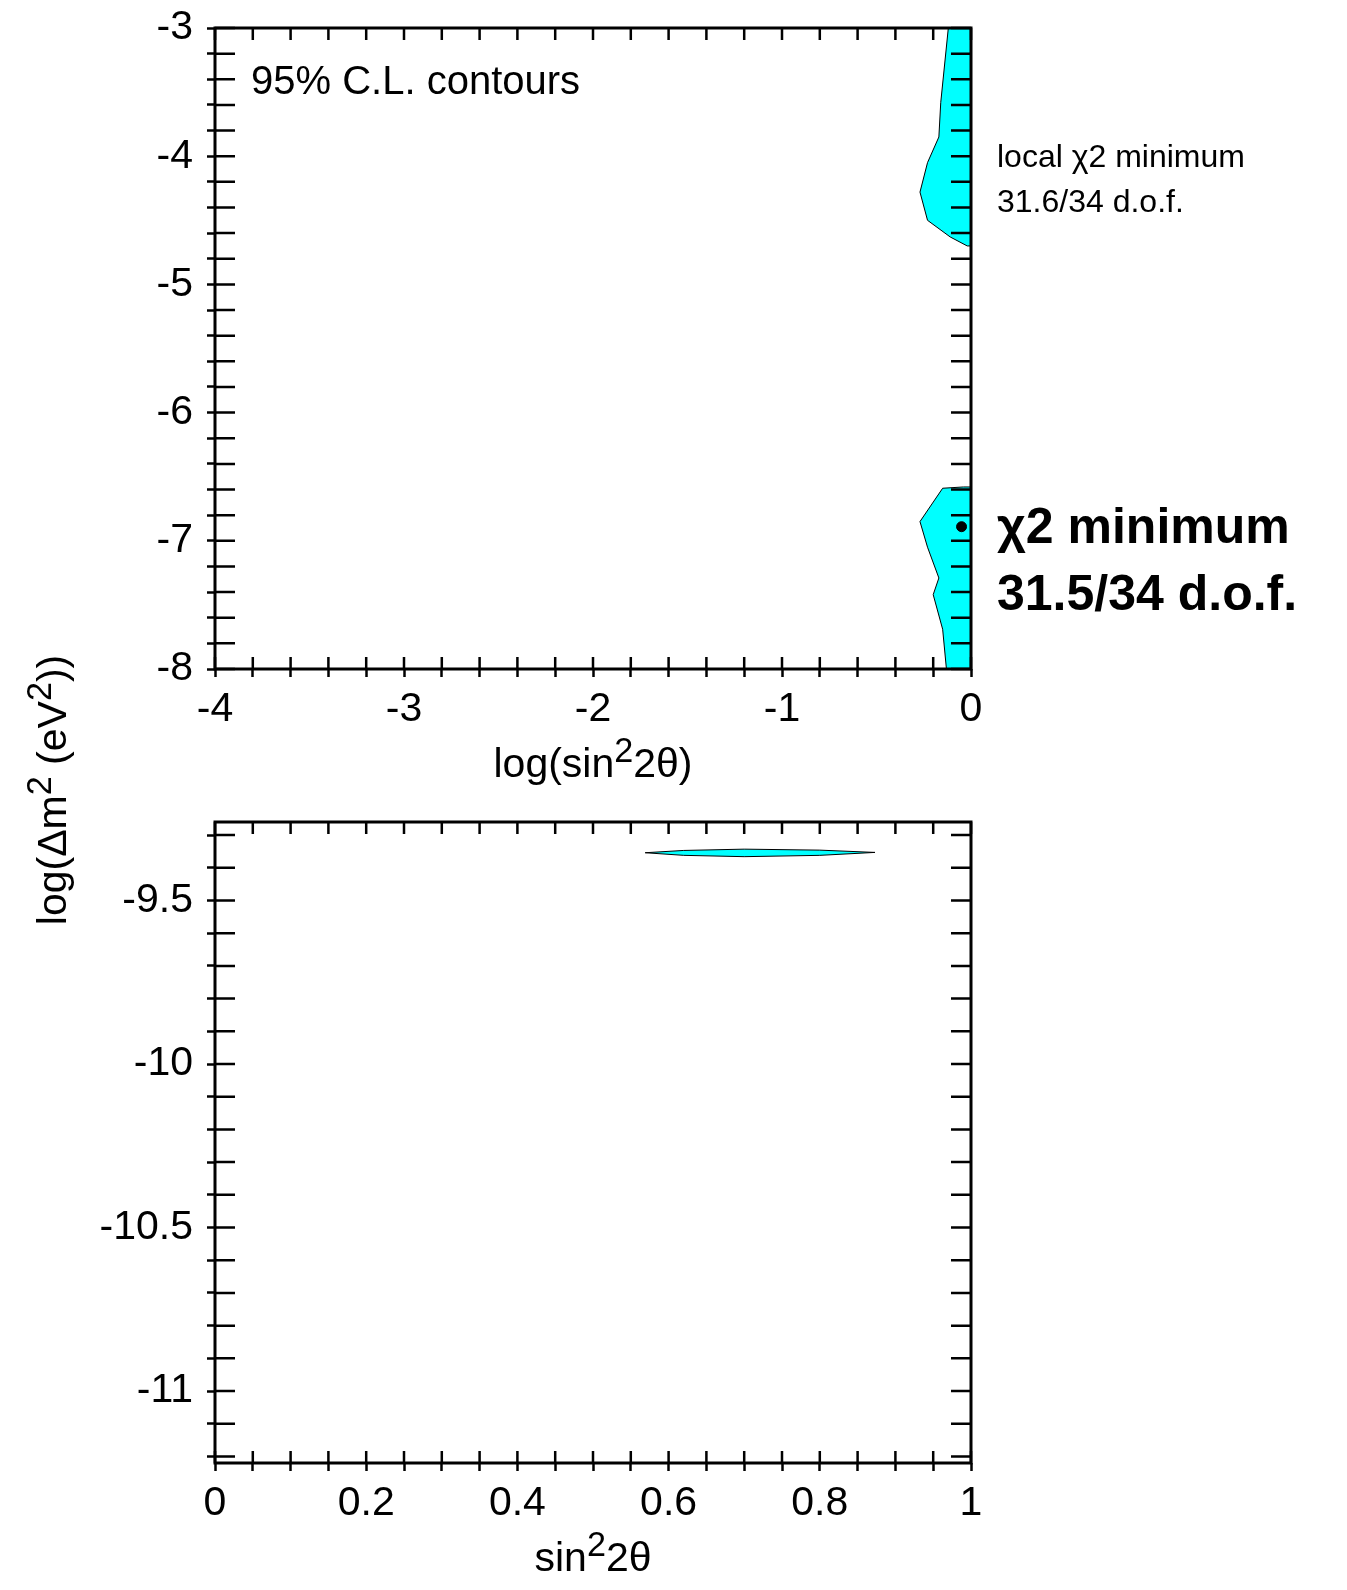  I want to click on y-tick-label: -5, so click(174, 281).